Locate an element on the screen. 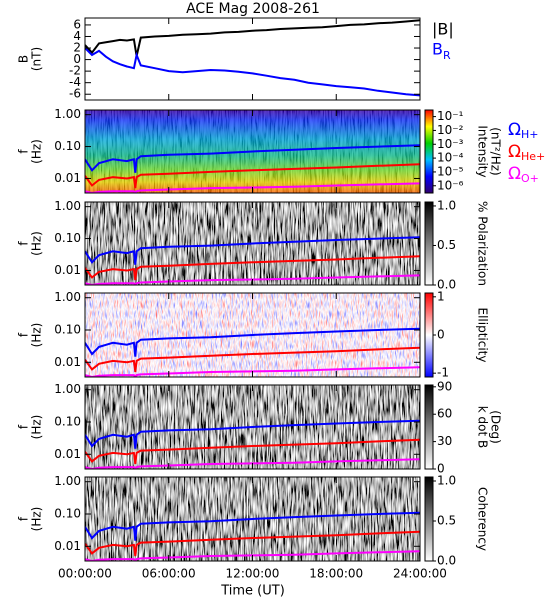  legend-subscript: H+ is located at coordinates (530, 134).